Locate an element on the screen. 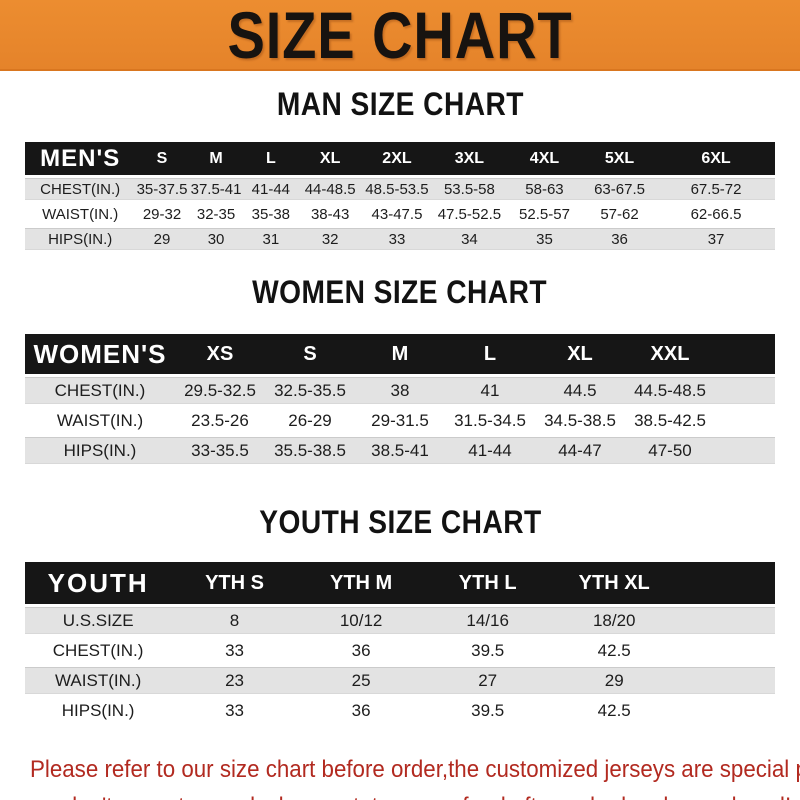  table-cell: 26-29 is located at coordinates (310, 422).